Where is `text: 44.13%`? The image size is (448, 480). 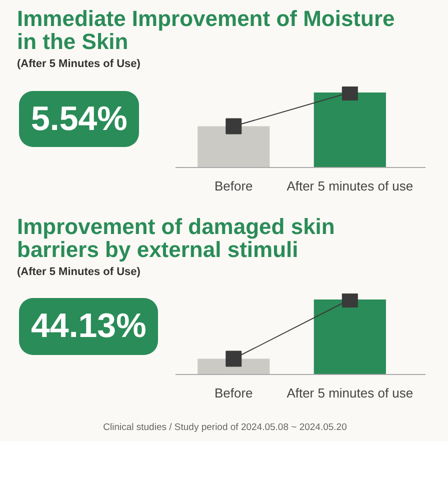 text: 44.13% is located at coordinates (88, 326).